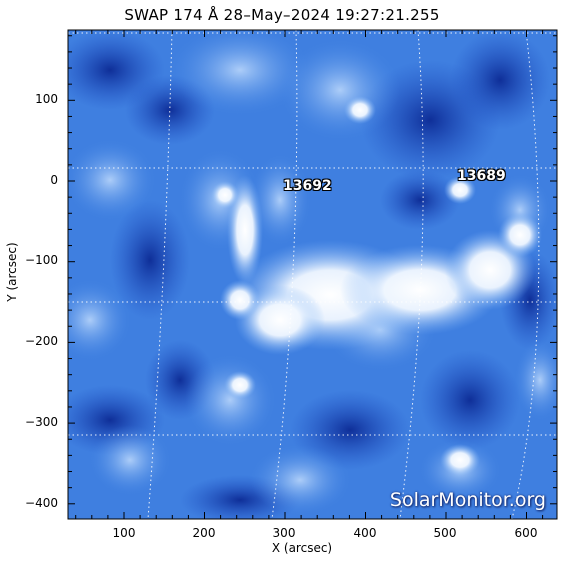 The height and width of the screenshot is (564, 564). I want to click on y-tick-label-minus-200: −200, so click(41, 341).